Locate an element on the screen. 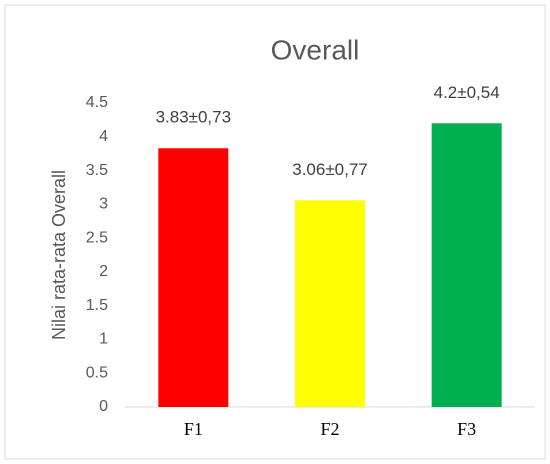  x-tick-label: F1 is located at coordinates (193, 429).